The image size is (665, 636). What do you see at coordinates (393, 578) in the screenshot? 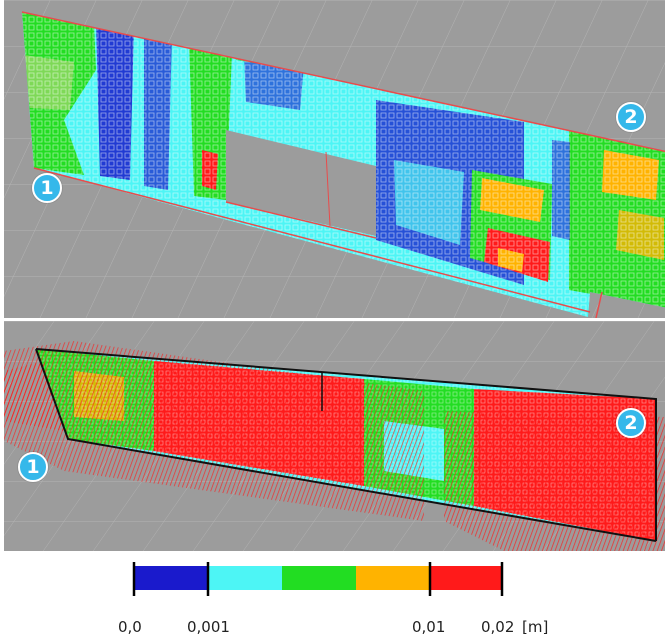
I see `legend-segment-orange` at bounding box center [393, 578].